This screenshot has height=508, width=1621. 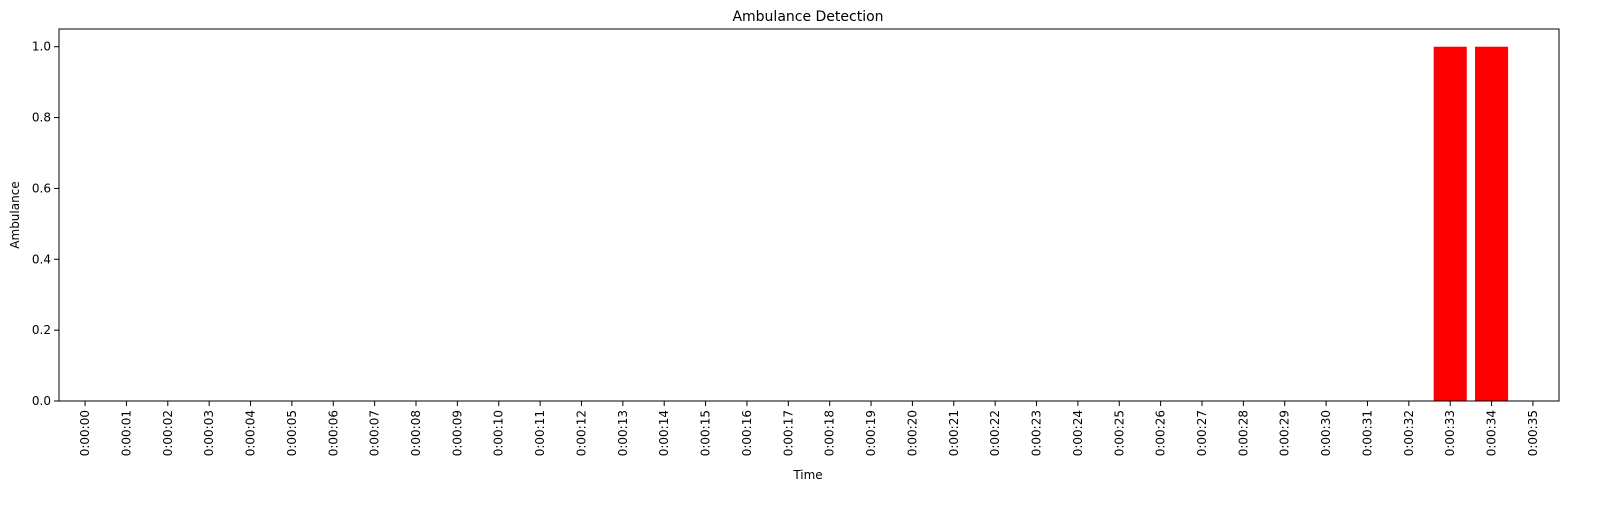 I want to click on x-tick-label: 0:00:11, so click(x=540, y=433).